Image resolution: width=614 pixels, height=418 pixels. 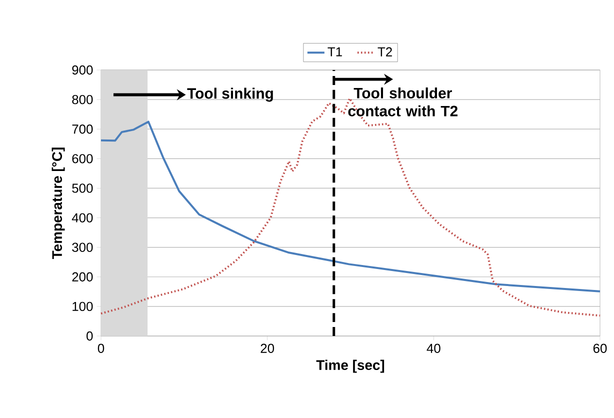 I want to click on x-tick-label: 40, so click(x=433, y=348).